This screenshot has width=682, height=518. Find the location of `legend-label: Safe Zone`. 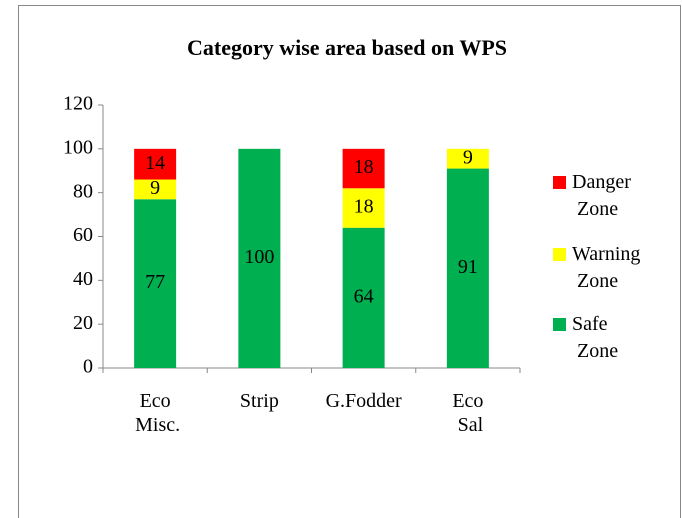

legend-label: Safe Zone is located at coordinates (595, 337).